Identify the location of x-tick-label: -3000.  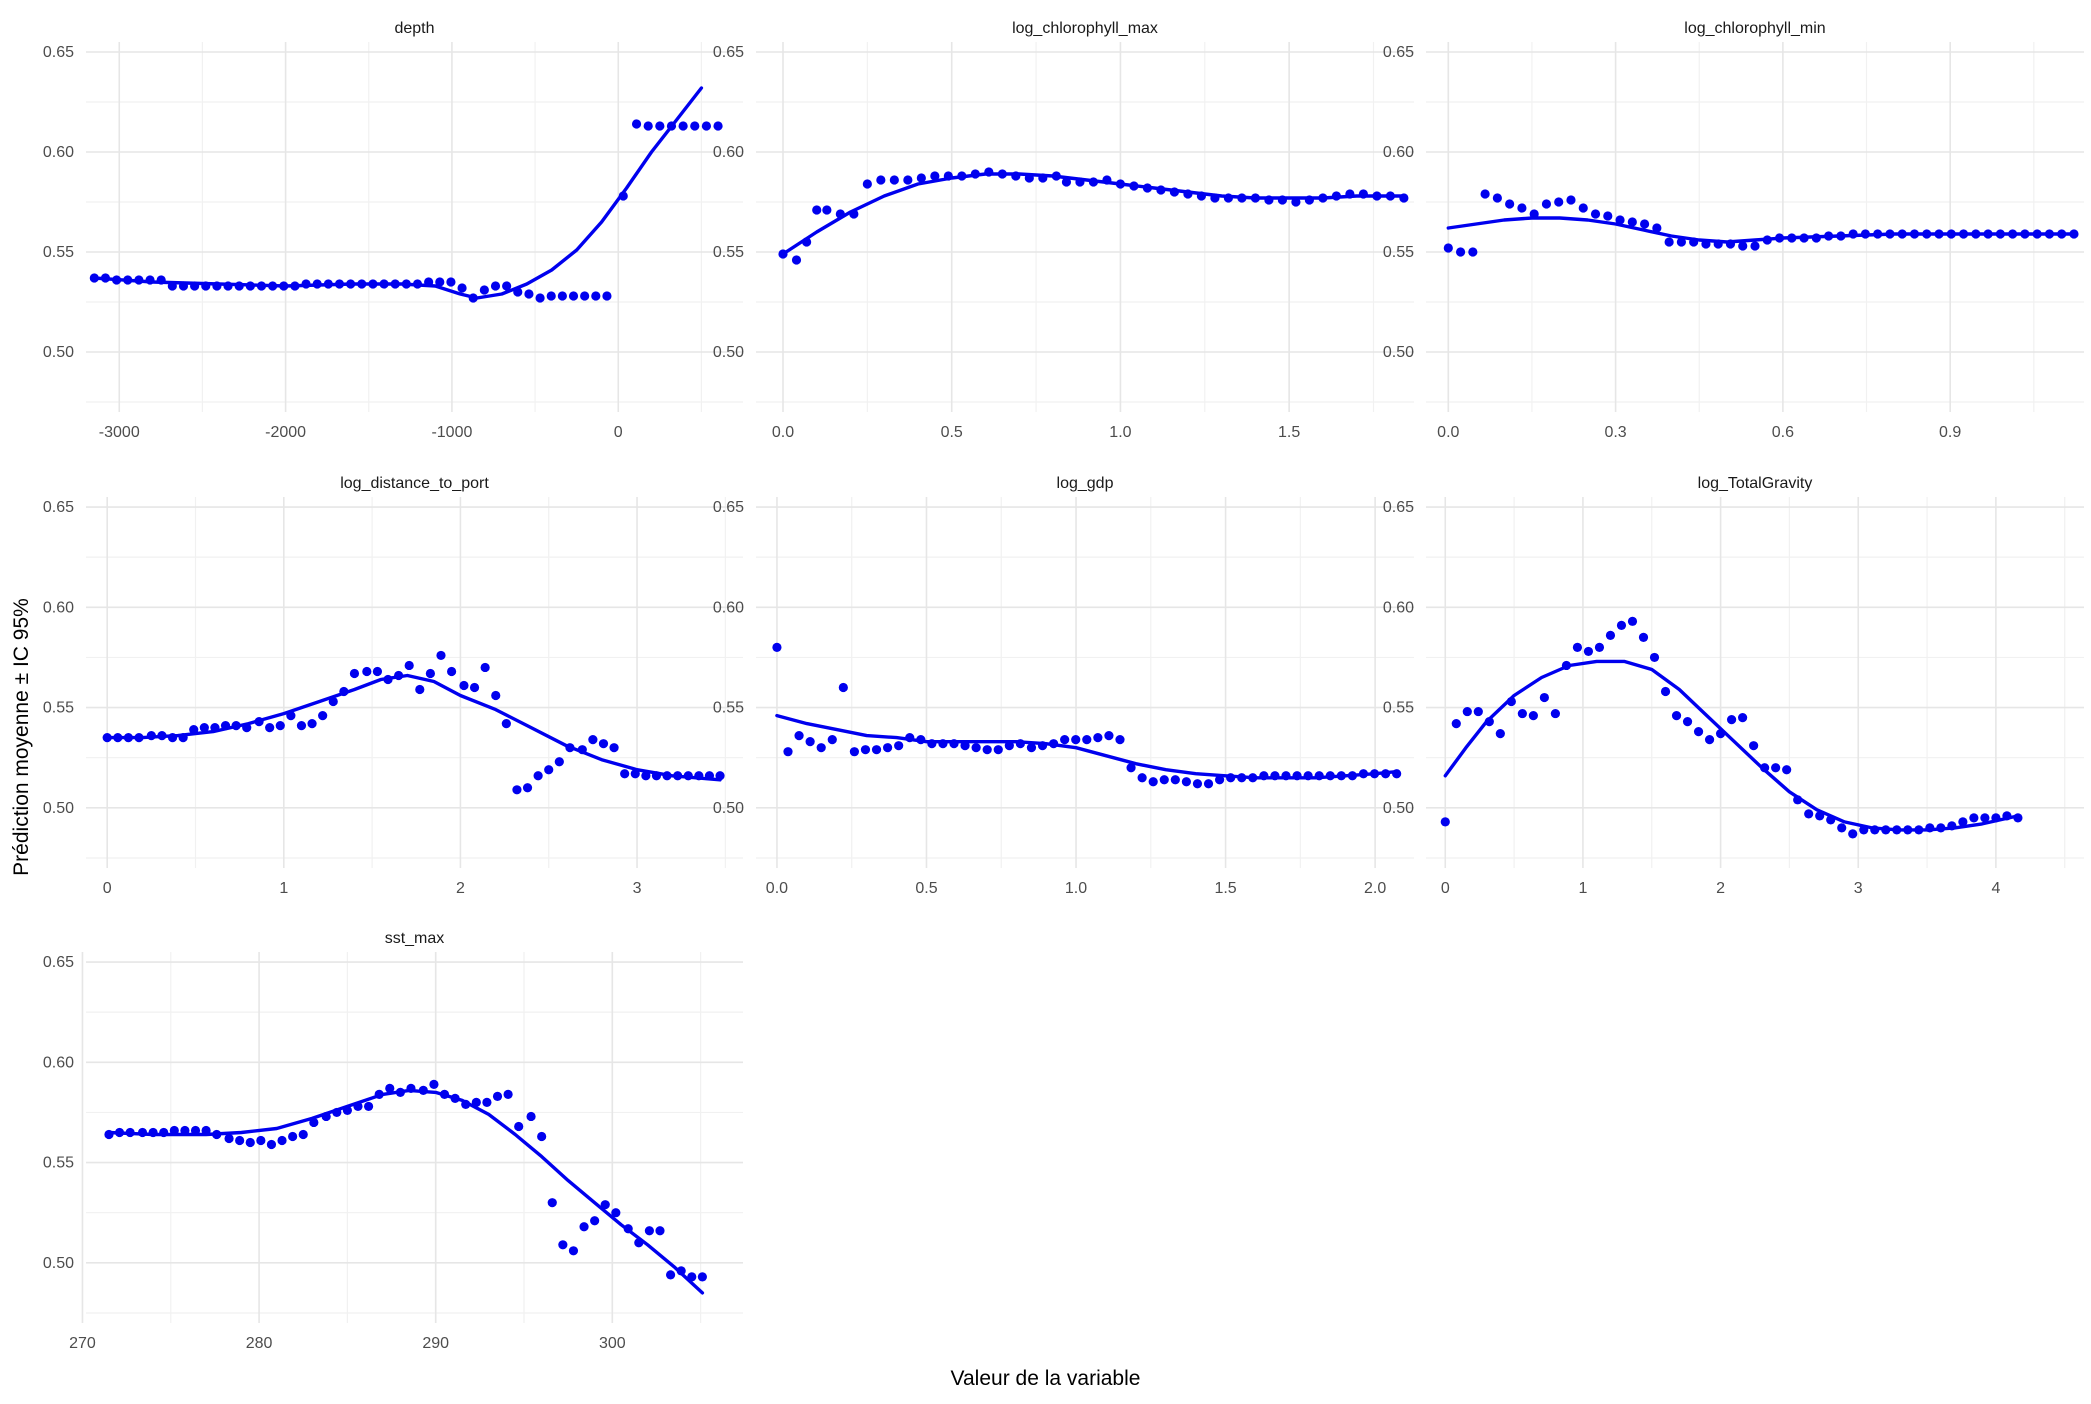
(119, 432).